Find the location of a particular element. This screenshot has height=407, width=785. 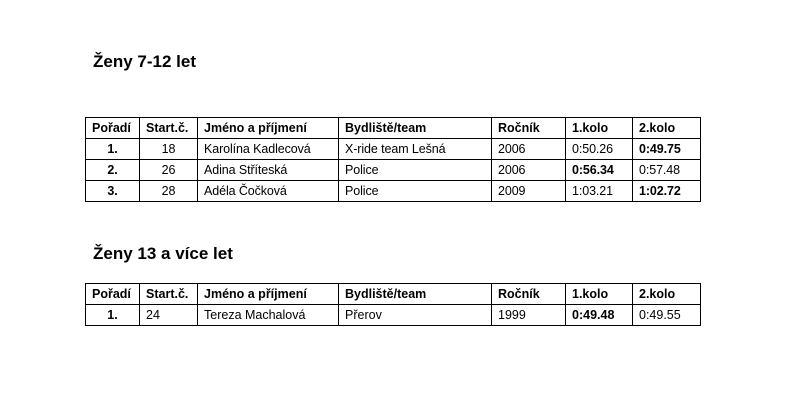

section-title-zeny-7-12: Ženy 7-12 let is located at coordinates (144, 61).